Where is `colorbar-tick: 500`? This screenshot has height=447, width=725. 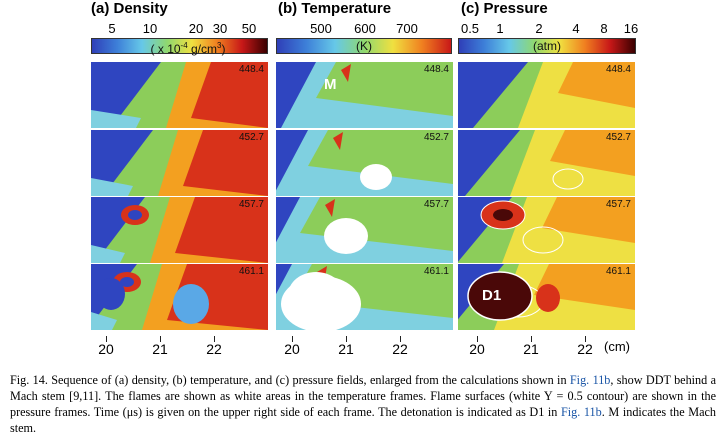
colorbar-tick: 500 is located at coordinates (321, 28).